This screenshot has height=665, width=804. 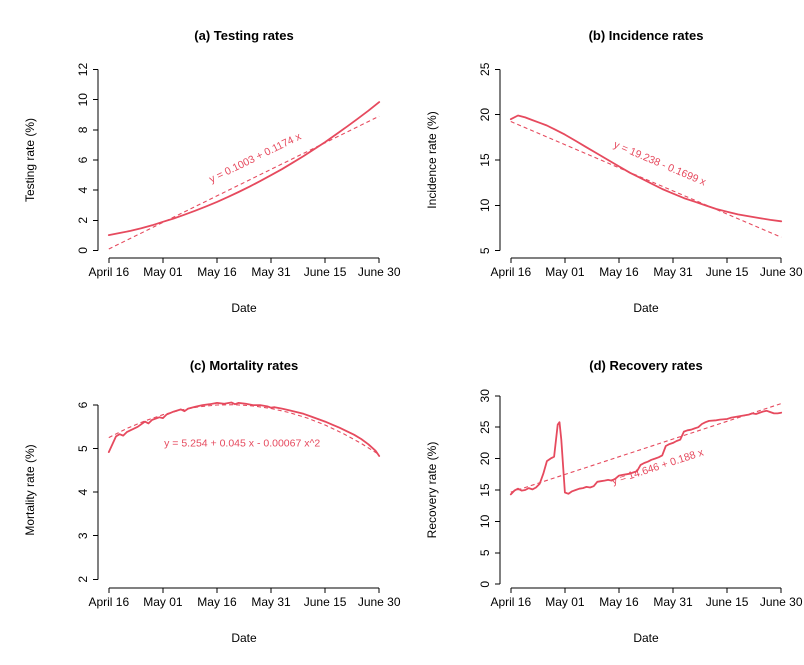 What do you see at coordinates (432, 159) in the screenshot?
I see `y-axis-label: Incidence rate (%)` at bounding box center [432, 159].